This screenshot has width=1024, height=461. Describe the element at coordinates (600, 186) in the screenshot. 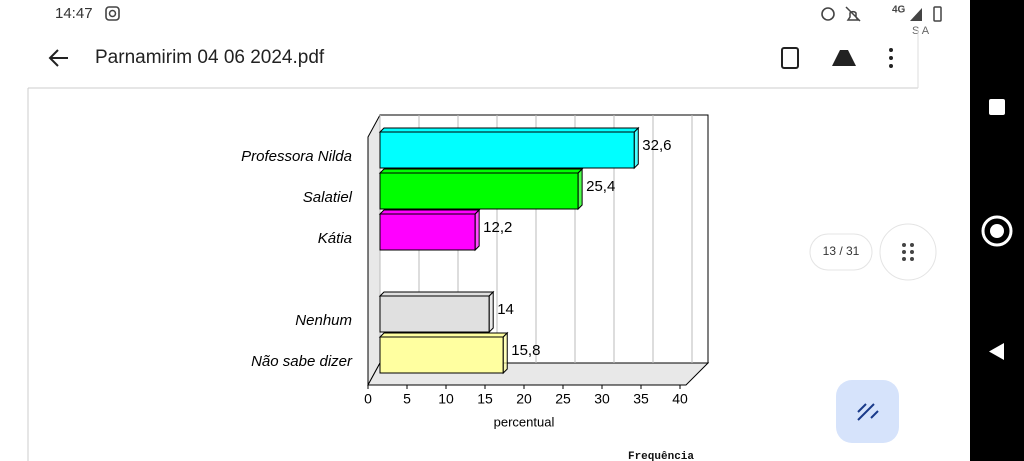

I see `value-label: 25,4` at that location.